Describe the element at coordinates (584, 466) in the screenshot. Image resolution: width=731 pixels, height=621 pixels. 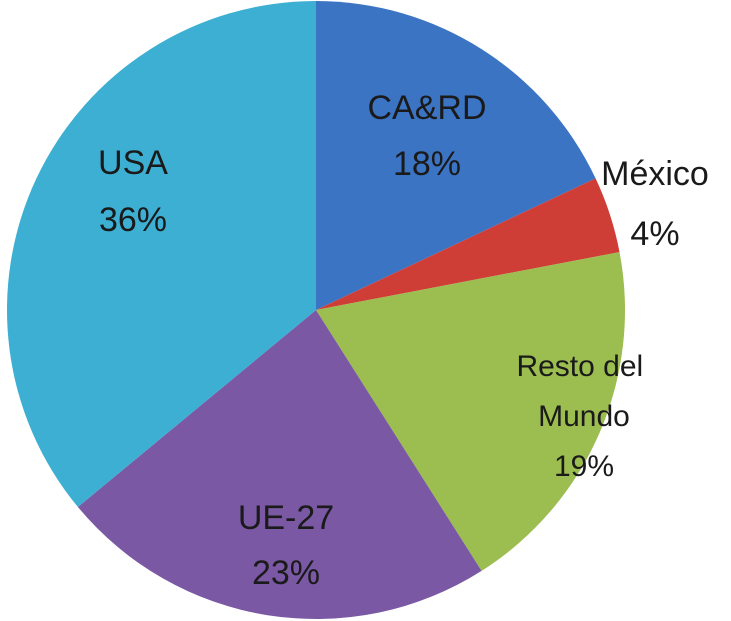
I see `slice-value-label: 19%` at that location.